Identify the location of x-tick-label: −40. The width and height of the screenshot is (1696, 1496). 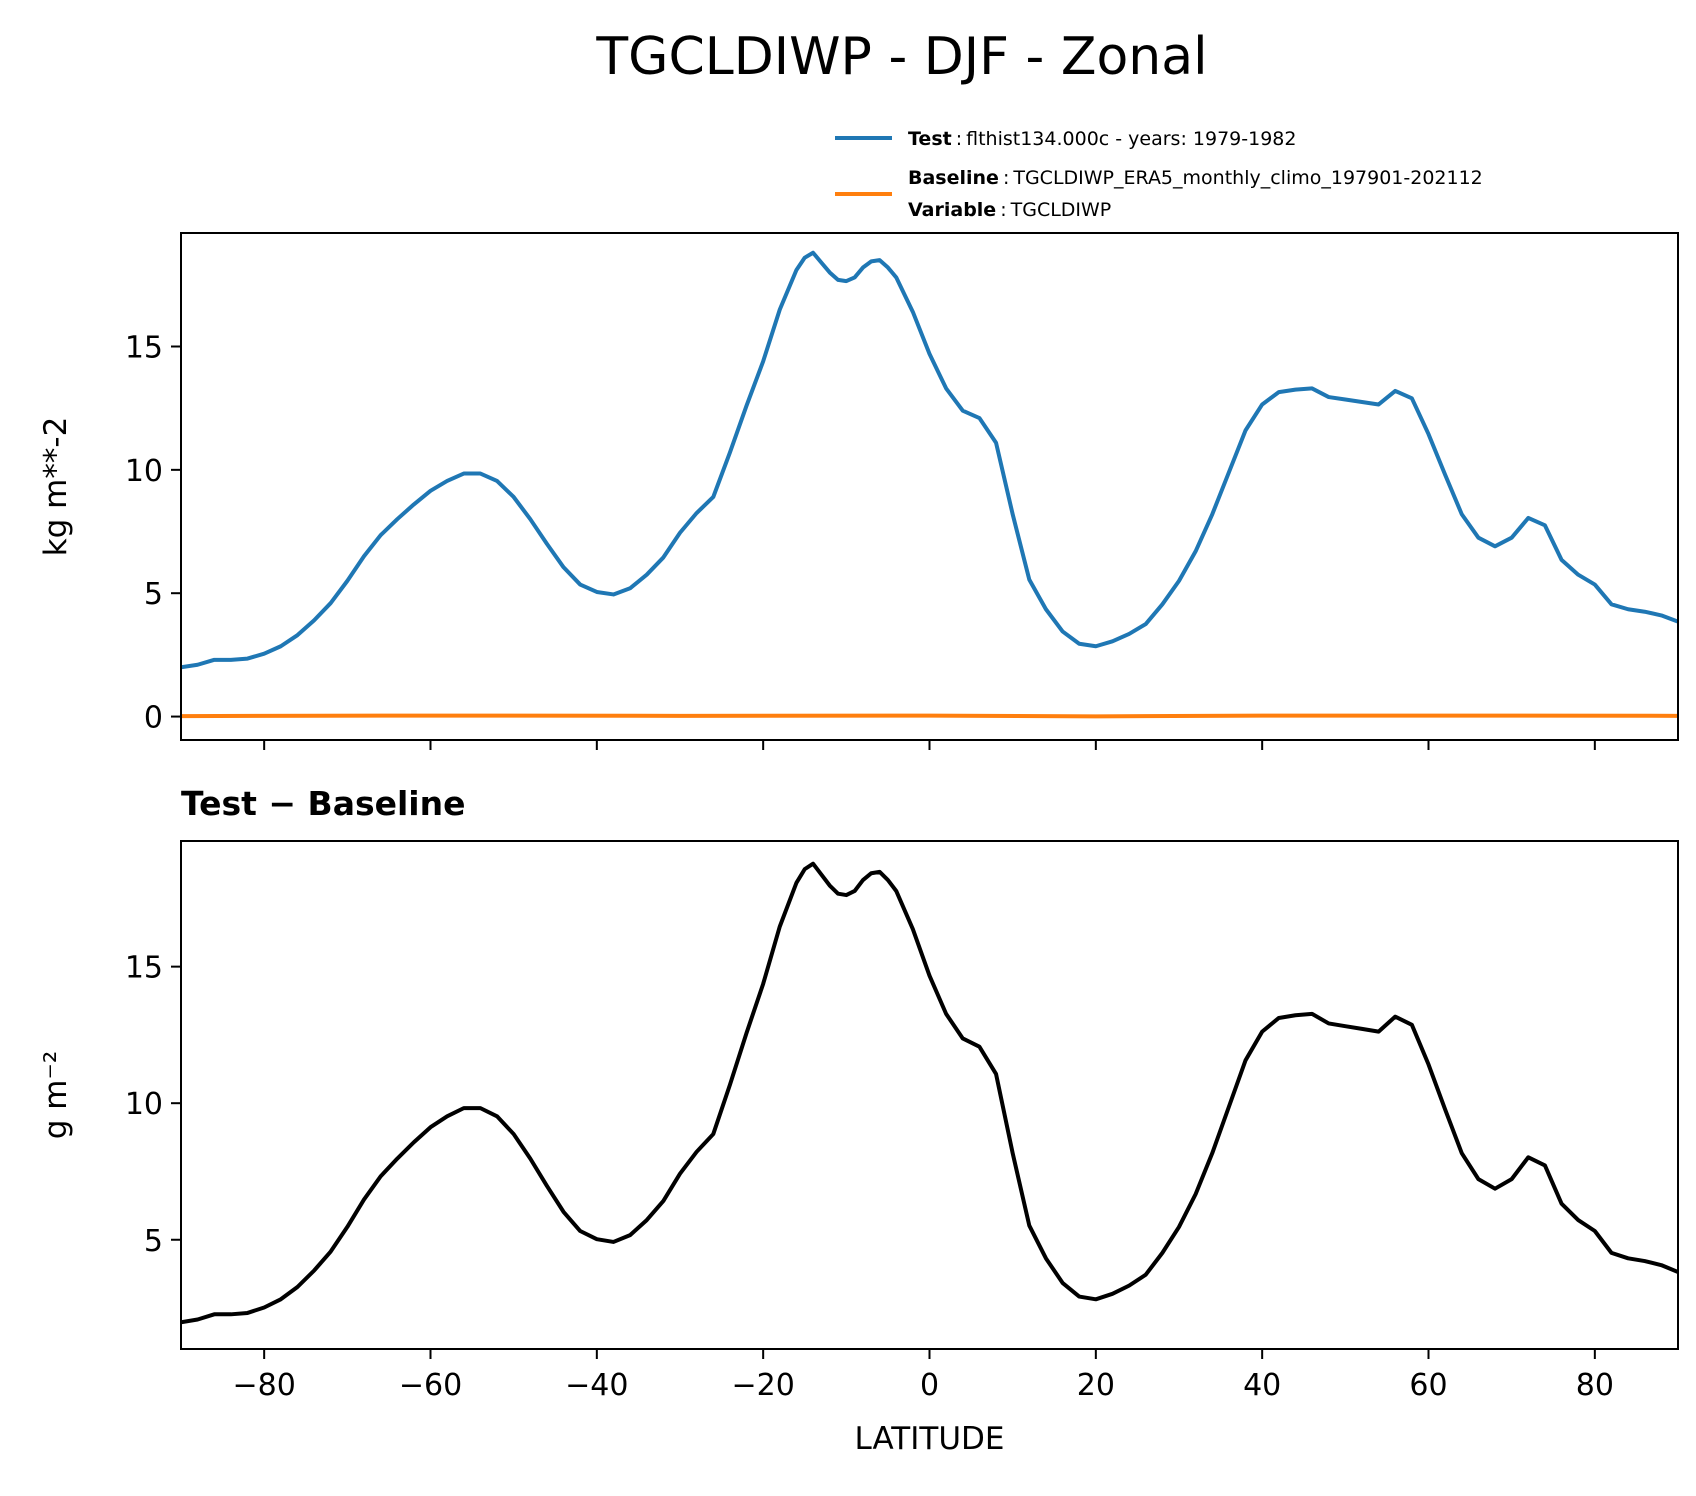
(596, 1385).